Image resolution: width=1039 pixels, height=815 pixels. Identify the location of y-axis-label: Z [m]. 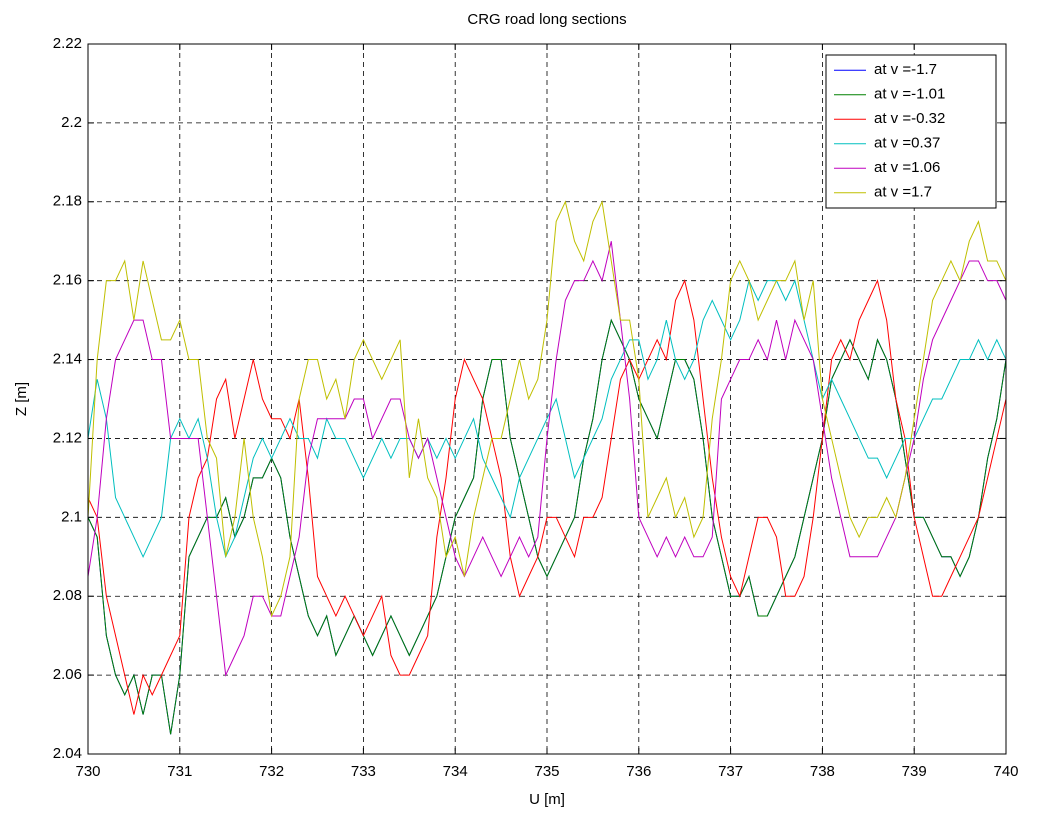
(21, 399).